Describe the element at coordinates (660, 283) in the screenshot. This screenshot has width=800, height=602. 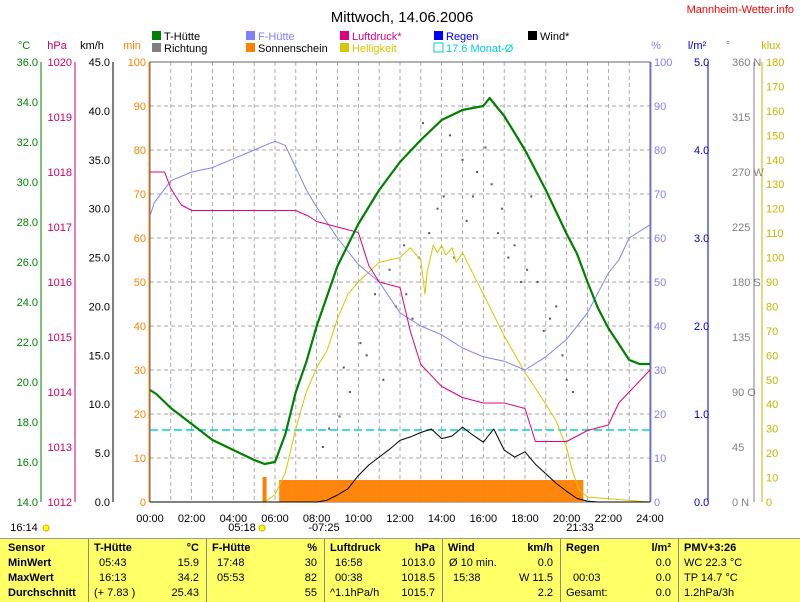
I see `humidity-tick-label: 50` at that location.